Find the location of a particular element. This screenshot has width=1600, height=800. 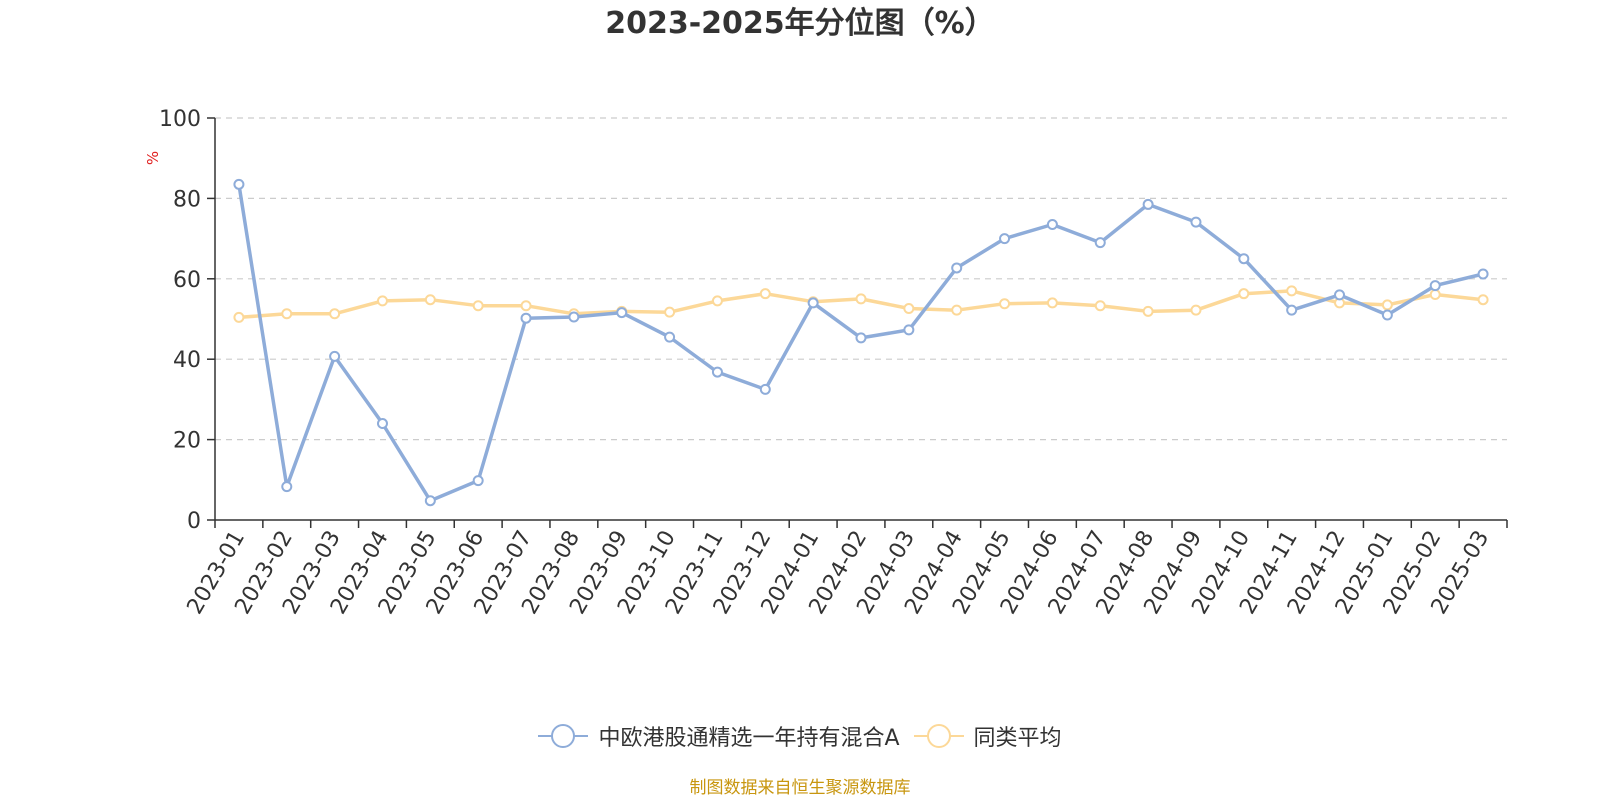

y-tick-label: 60 is located at coordinates (187, 280).